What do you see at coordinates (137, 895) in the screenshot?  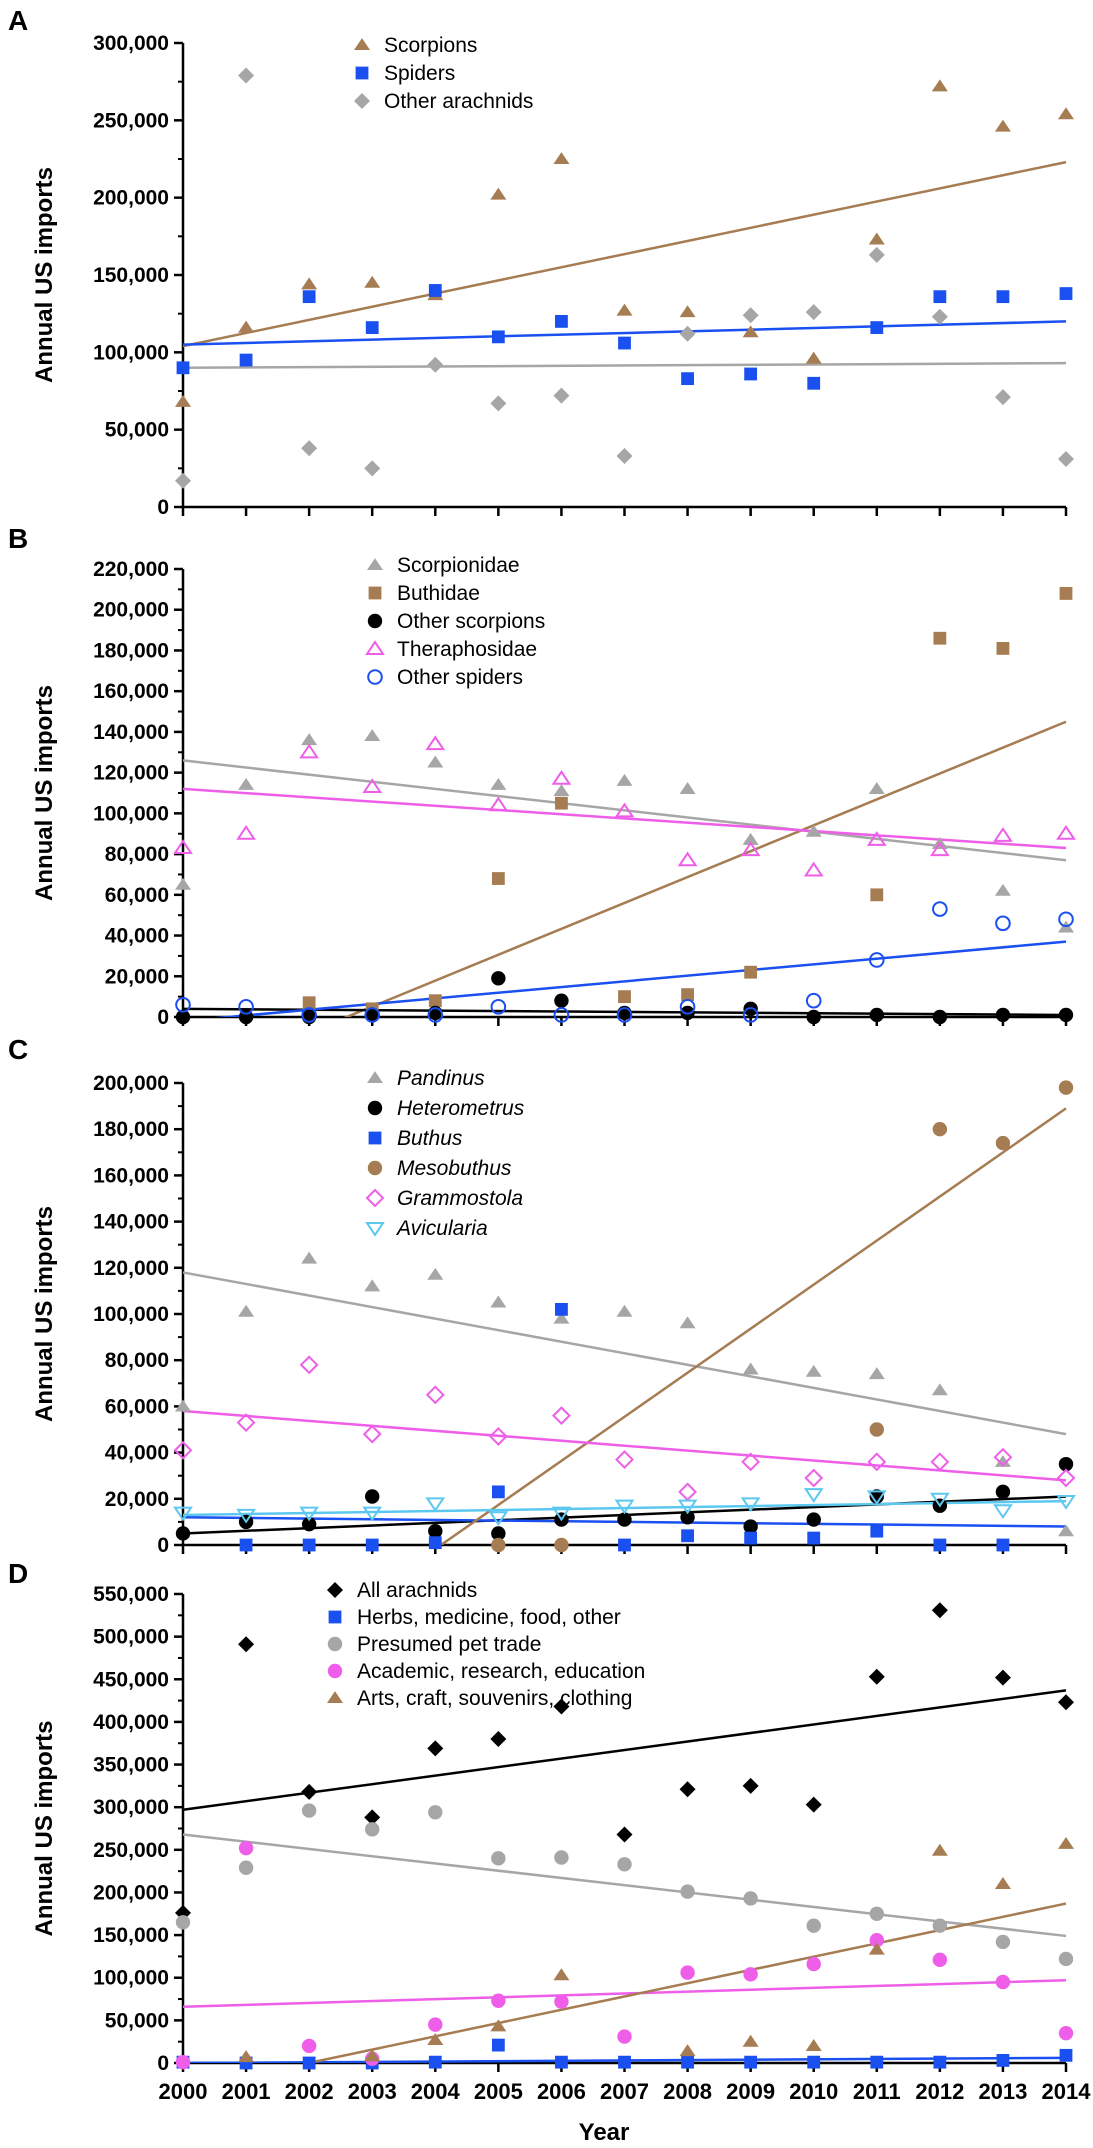 I see `y-tick-label: 60,000` at bounding box center [137, 895].